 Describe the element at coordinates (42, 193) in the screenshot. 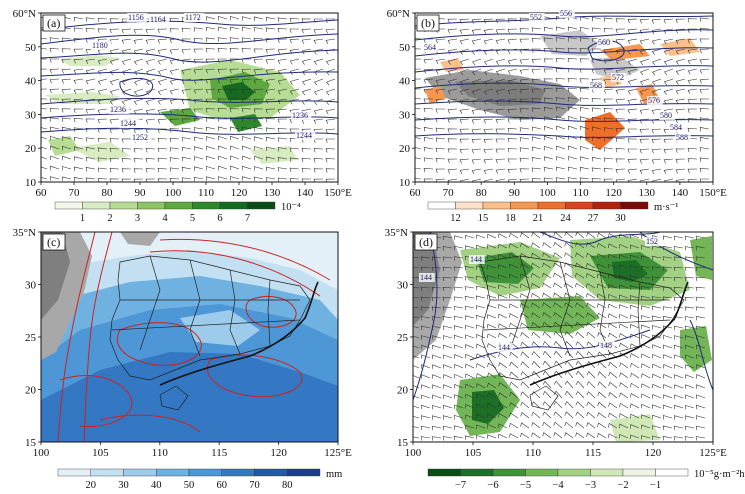

I see `x-tick-label: 60` at that location.